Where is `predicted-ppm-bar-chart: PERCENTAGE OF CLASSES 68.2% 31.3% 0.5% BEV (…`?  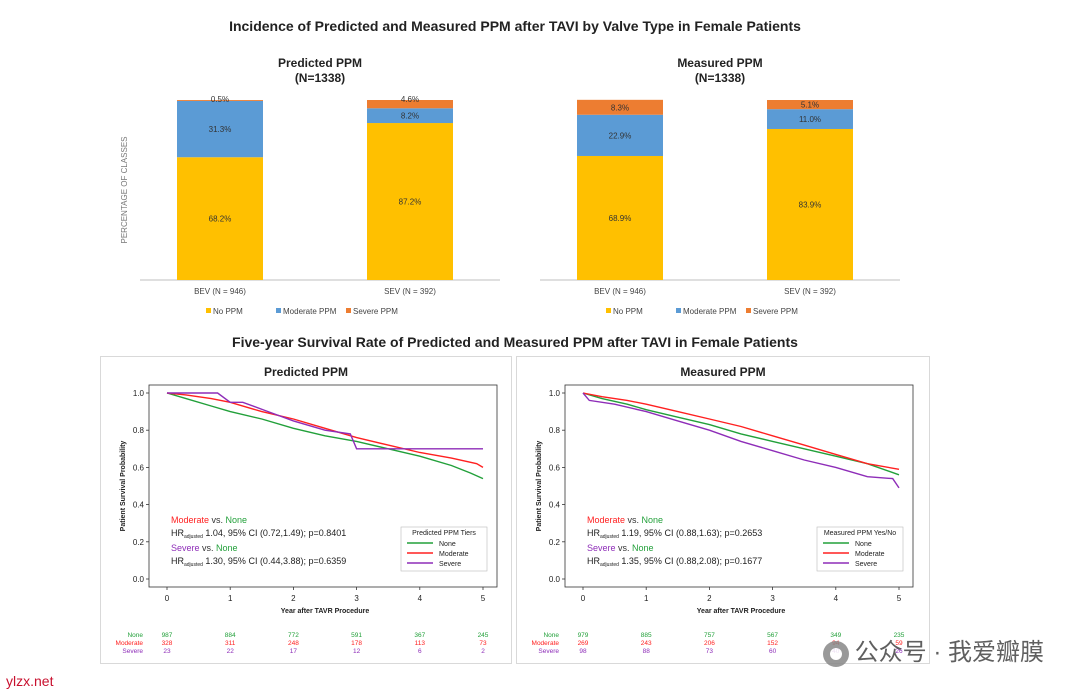 predicted-ppm-bar-chart: PERCENTAGE OF CLASSES 68.2% 31.3% 0.5% BEV (… is located at coordinates (310, 205).